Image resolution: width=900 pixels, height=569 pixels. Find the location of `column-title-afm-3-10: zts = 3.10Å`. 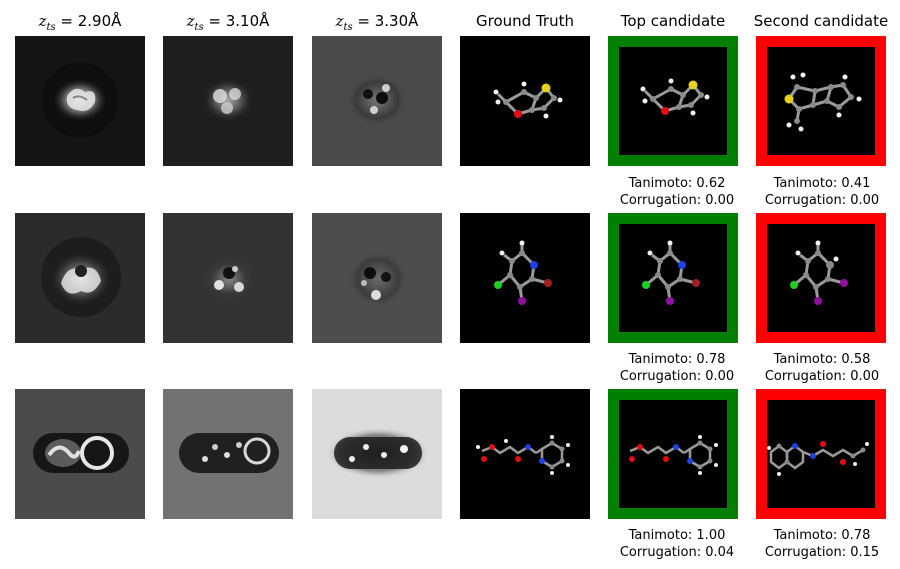

column-title-afm-3-10: zts = 3.10Å is located at coordinates (228, 22).